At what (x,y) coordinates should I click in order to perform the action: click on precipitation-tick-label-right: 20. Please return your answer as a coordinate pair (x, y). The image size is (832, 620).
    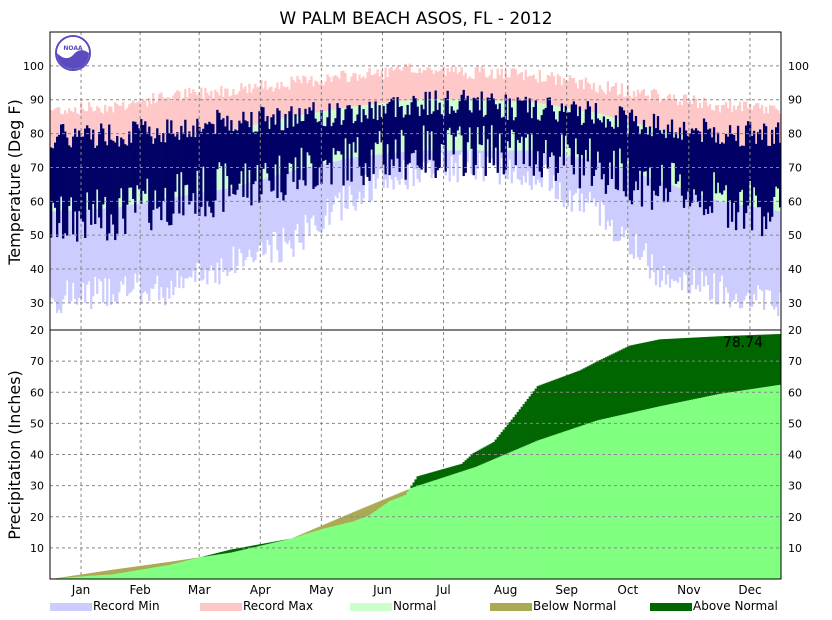
    Looking at the image, I should click on (795, 330).